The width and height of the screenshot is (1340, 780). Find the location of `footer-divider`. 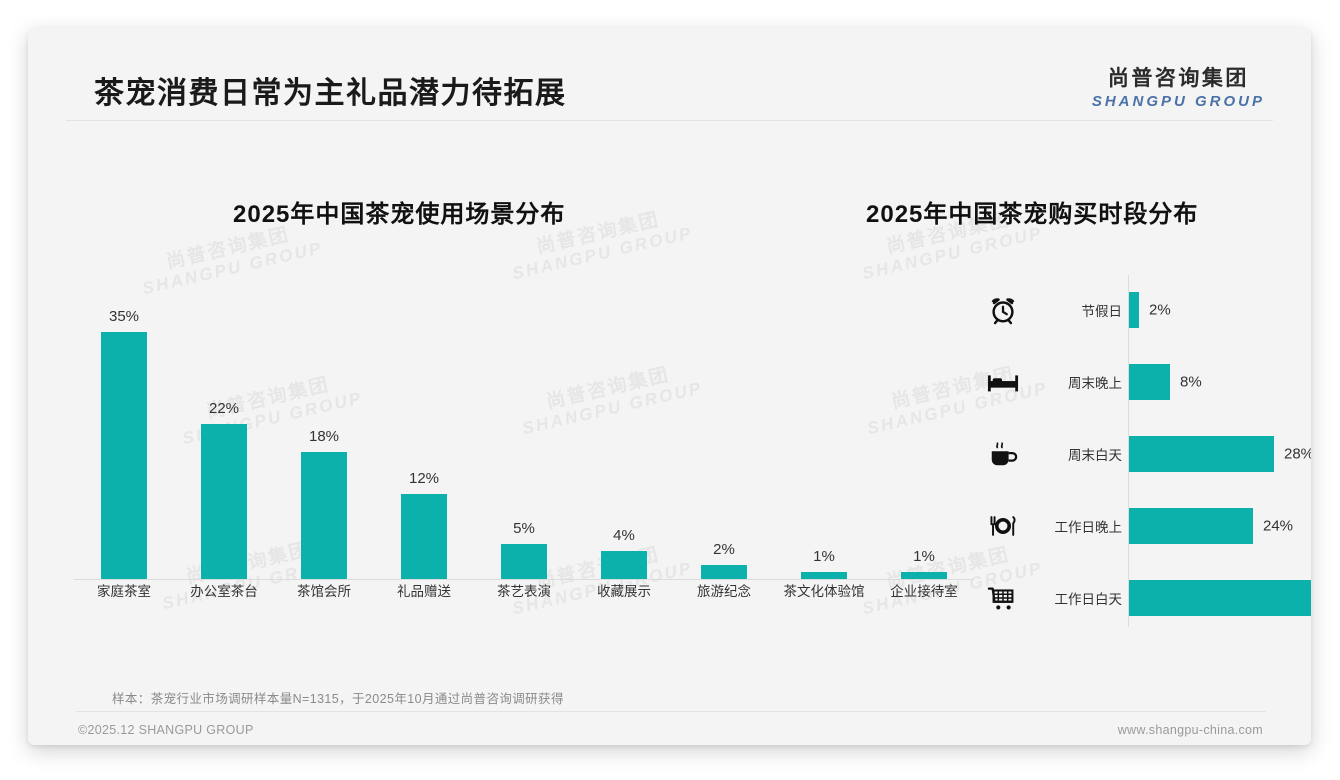

footer-divider is located at coordinates (671, 711).